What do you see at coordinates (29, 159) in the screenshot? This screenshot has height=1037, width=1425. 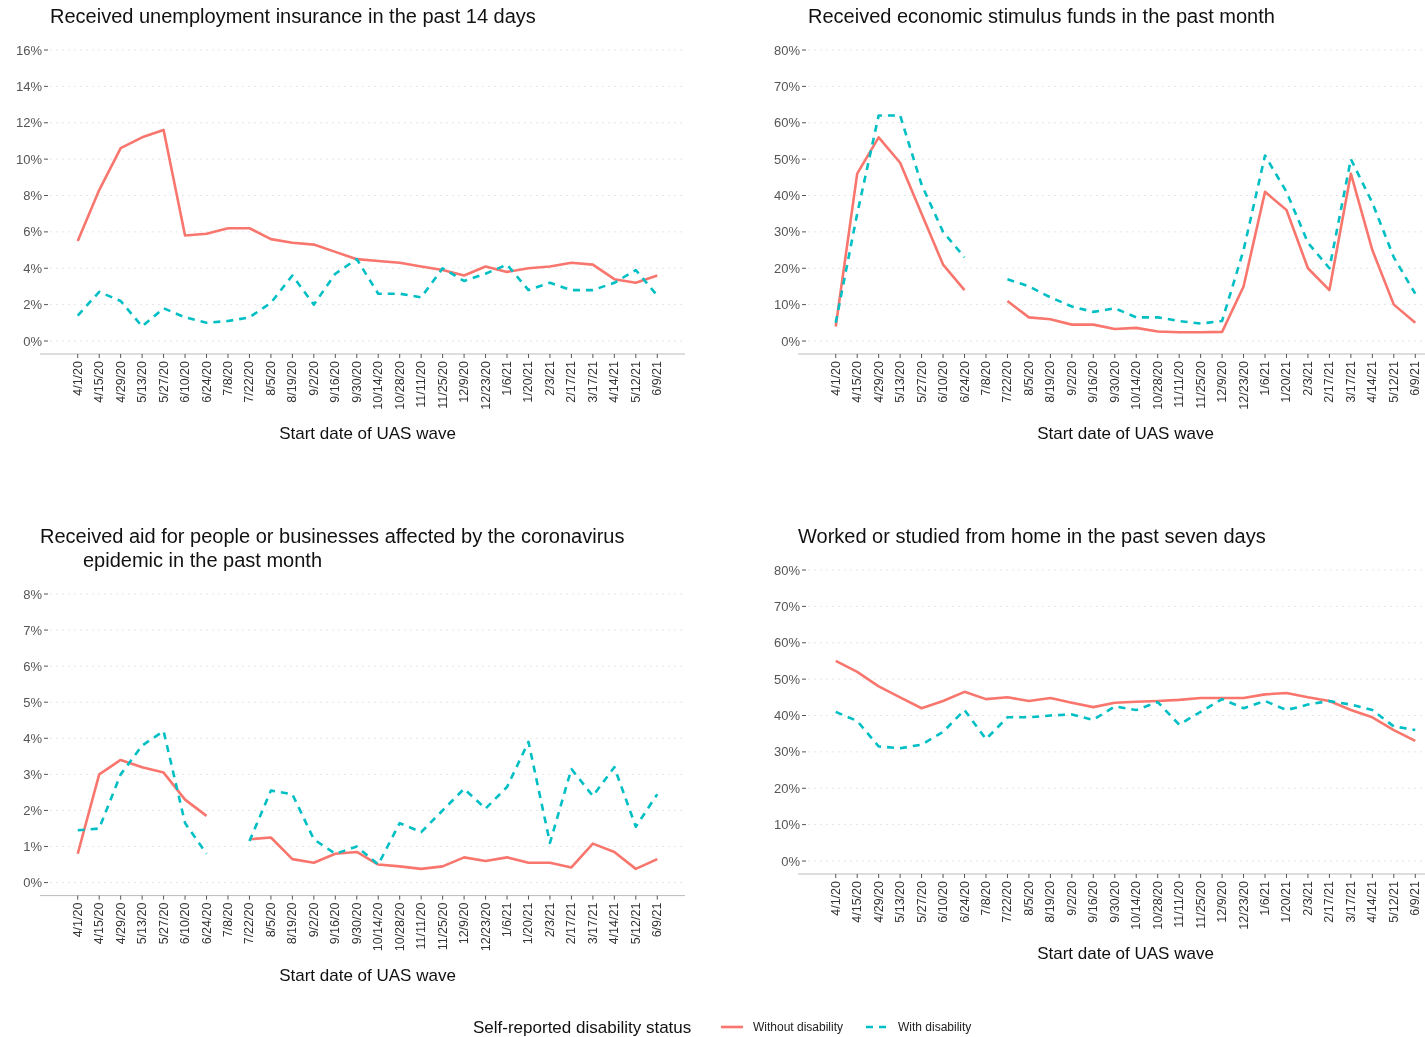 I see `y-tick-label: 10%` at bounding box center [29, 159].